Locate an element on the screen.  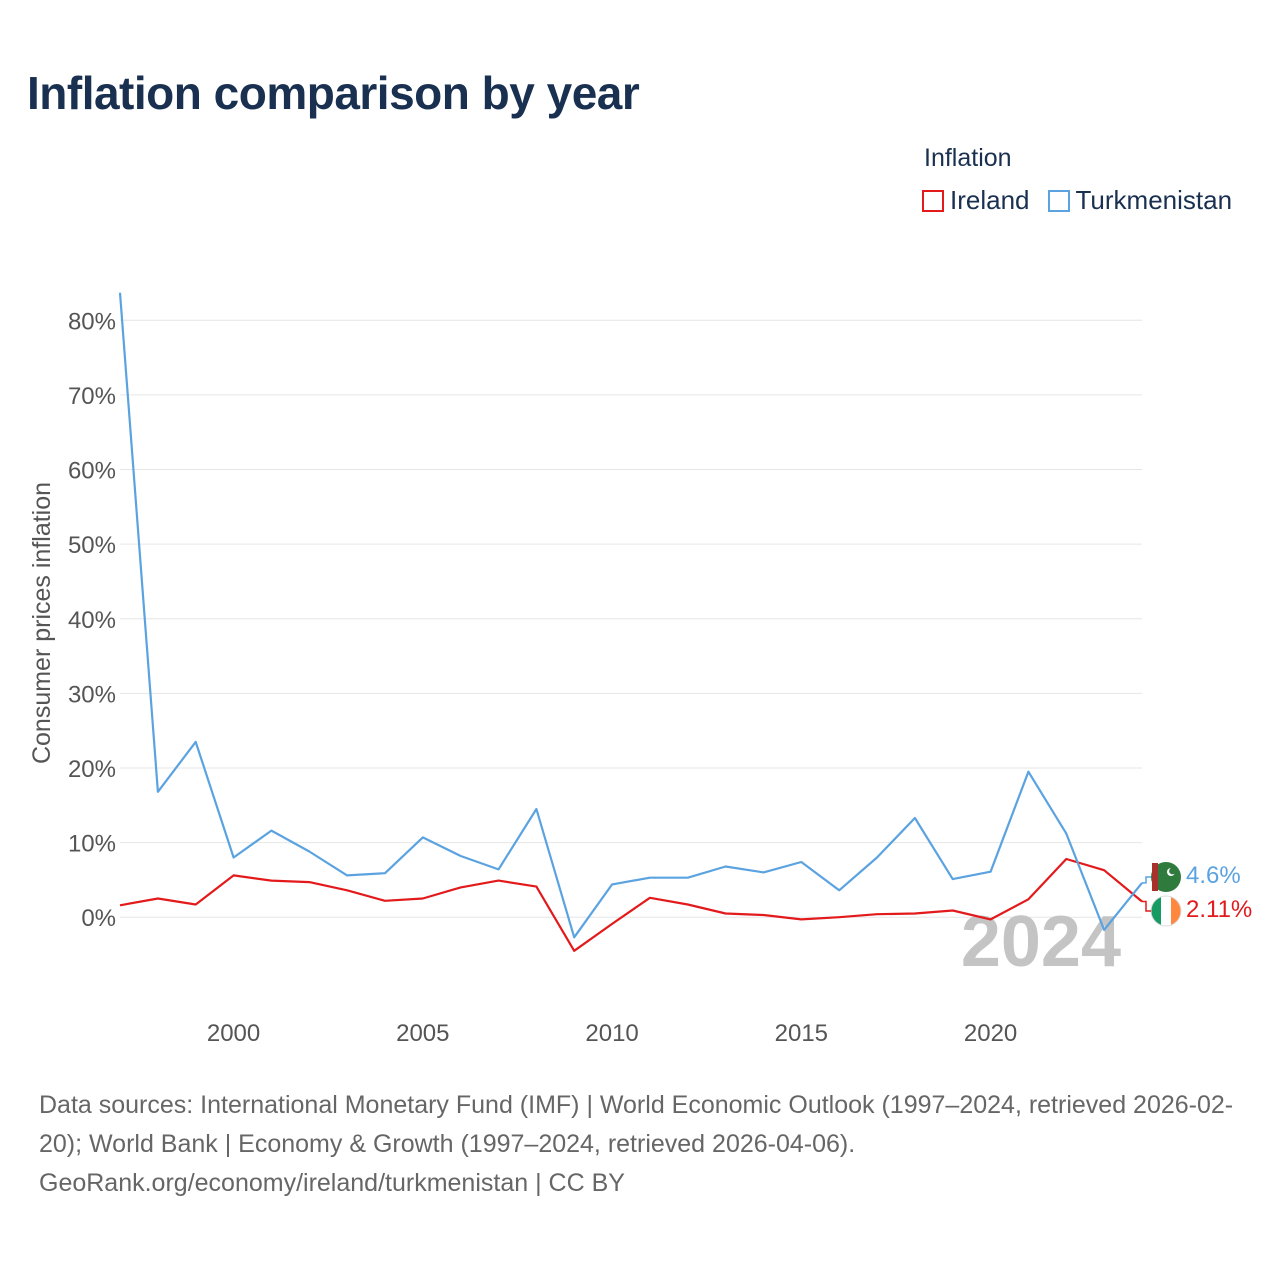
y-tick-label: 40% is located at coordinates (92, 620).